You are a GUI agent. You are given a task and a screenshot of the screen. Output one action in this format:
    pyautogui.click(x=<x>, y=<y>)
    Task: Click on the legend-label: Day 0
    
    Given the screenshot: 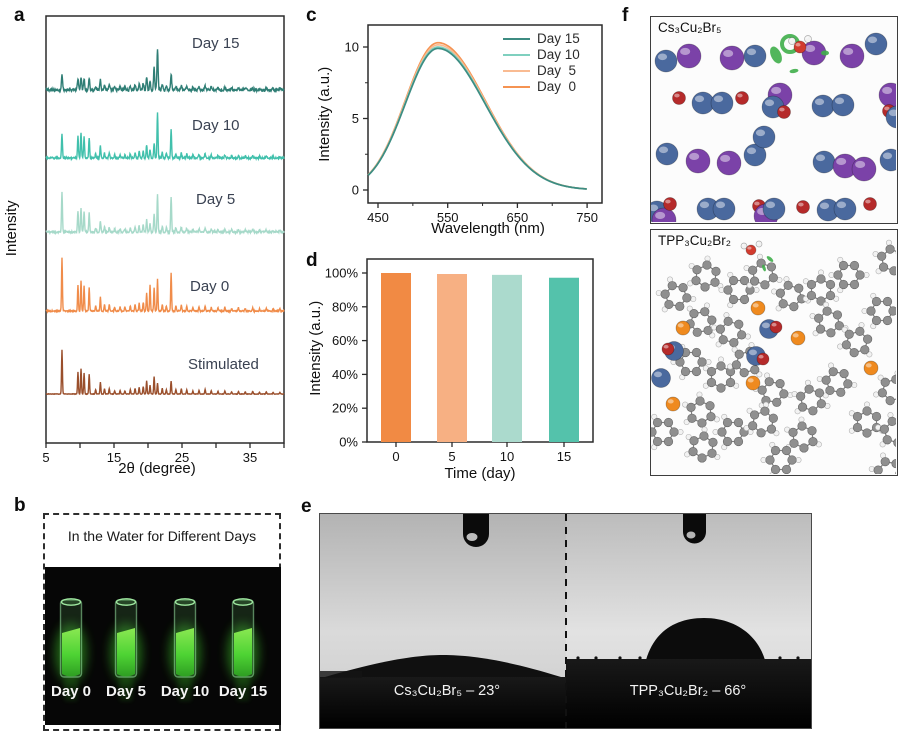 What is the action you would take?
    pyautogui.click(x=557, y=87)
    